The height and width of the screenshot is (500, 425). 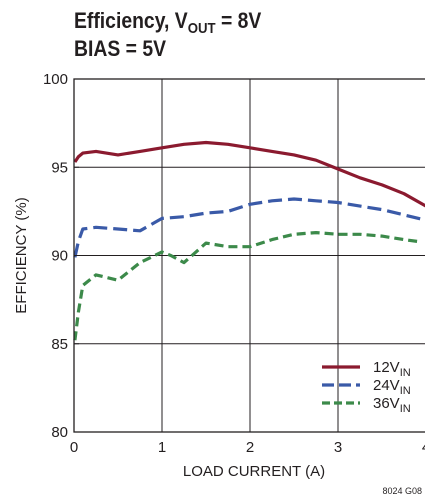 I want to click on legend-label-1: 24VIN, so click(x=392, y=387).